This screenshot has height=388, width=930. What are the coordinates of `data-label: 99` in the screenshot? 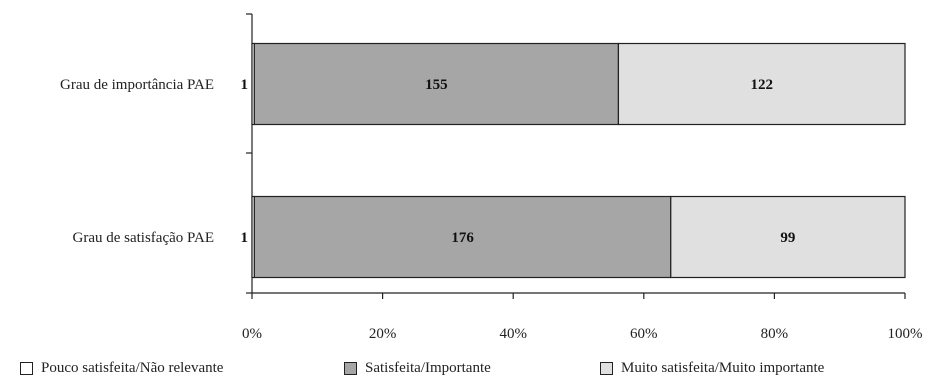 It's located at (787, 238).